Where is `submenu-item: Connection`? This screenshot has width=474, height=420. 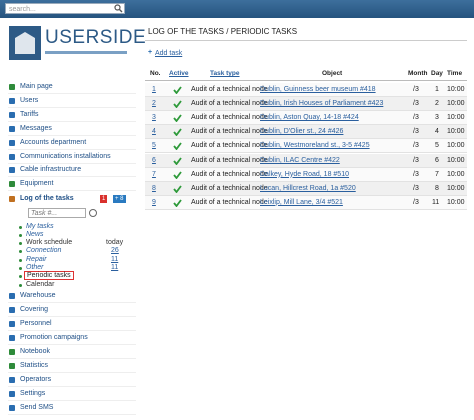
submenu-item: Connection is located at coordinates (44, 250).